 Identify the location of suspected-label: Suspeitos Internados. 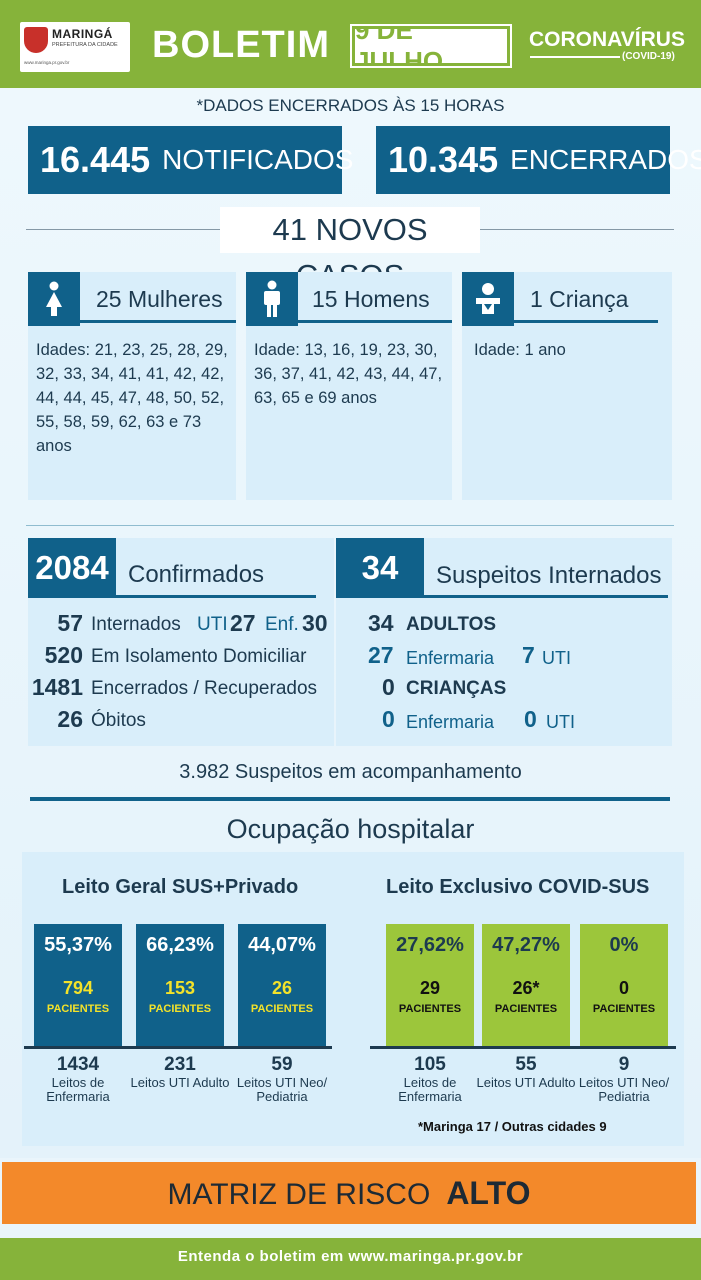
(549, 575).